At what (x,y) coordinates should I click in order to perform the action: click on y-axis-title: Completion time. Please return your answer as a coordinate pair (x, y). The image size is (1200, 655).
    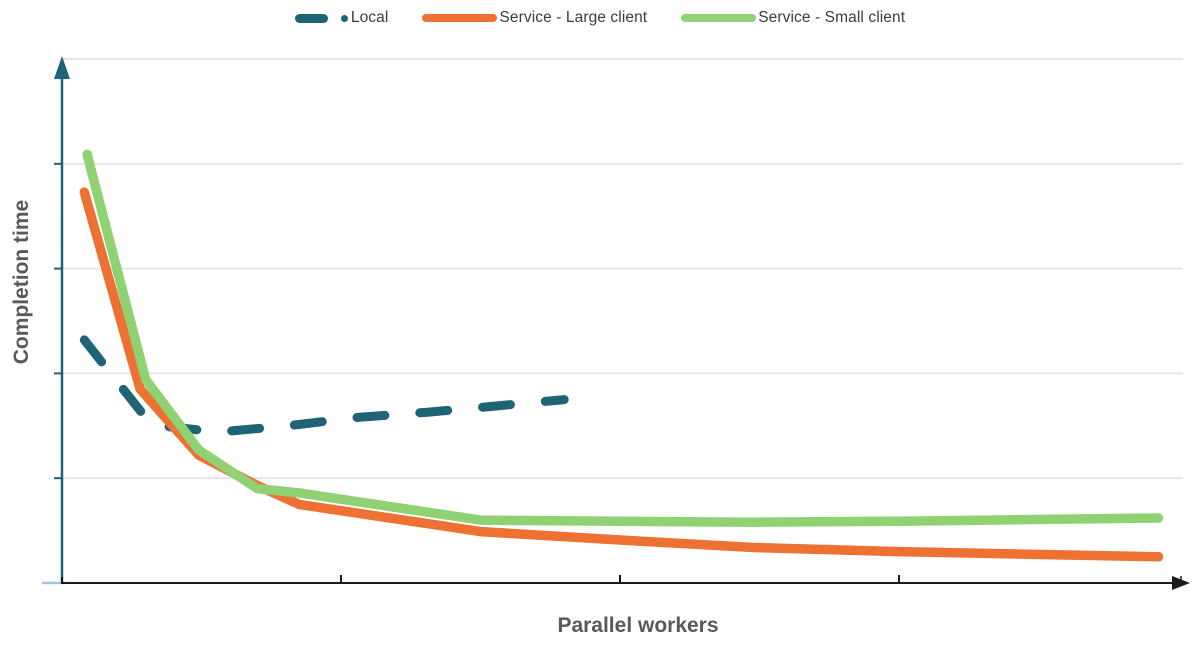
    Looking at the image, I should click on (21, 282).